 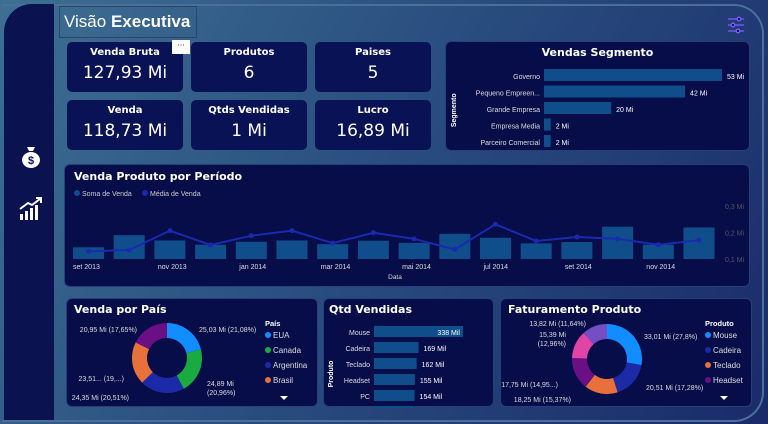 I want to click on data-label: 338 Mil, so click(x=448, y=333).